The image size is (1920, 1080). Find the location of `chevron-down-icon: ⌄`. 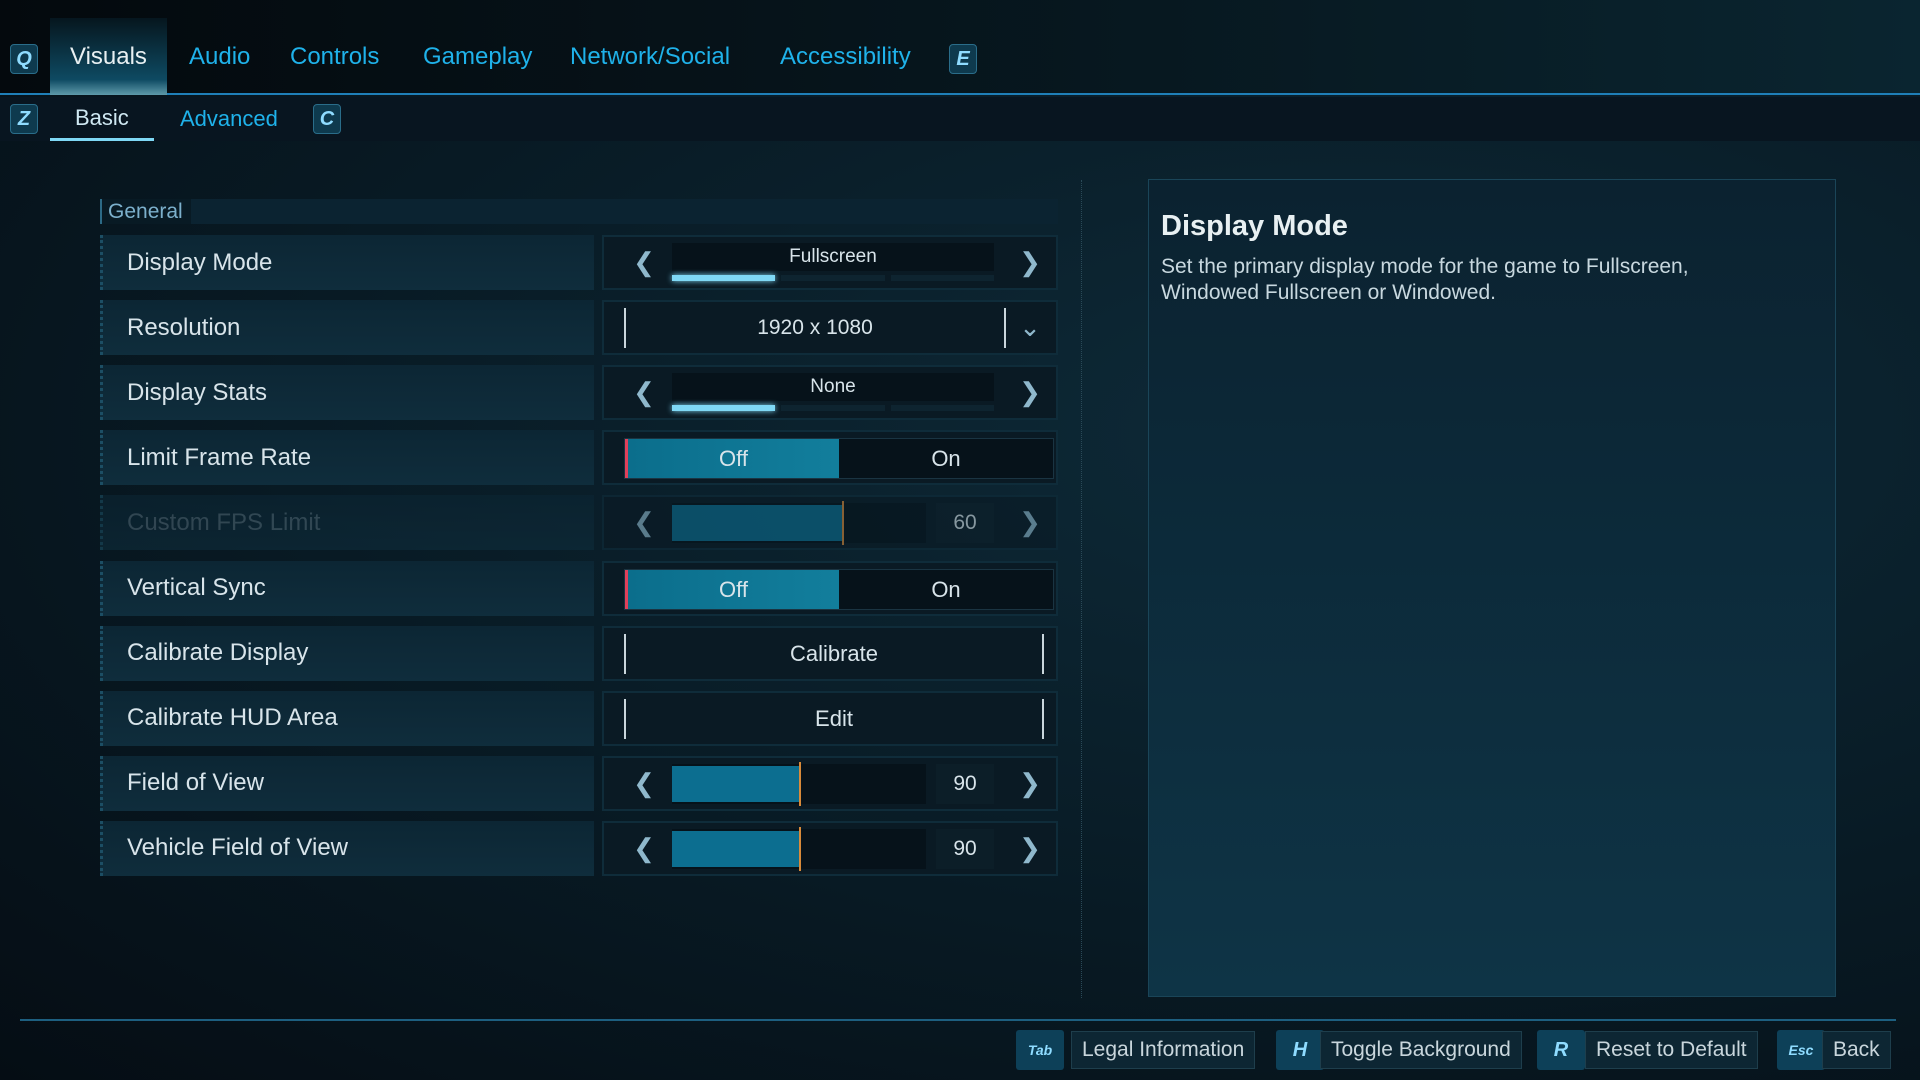

chevron-down-icon: ⌄ is located at coordinates (1030, 327).